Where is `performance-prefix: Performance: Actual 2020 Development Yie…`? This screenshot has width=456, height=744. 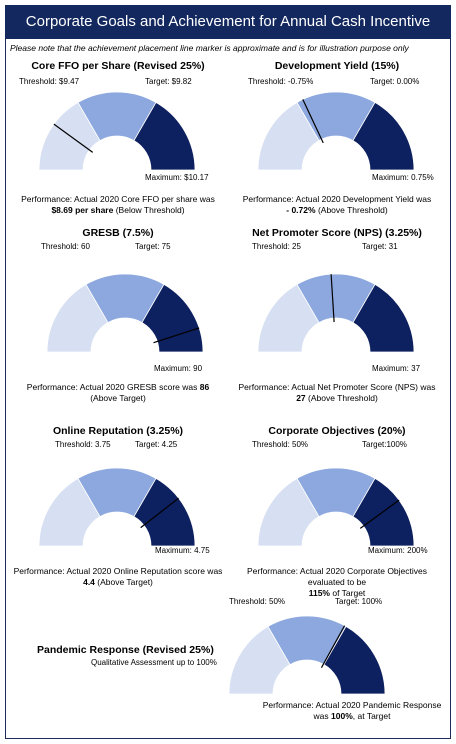 performance-prefix: Performance: Actual 2020 Development Yie… is located at coordinates (337, 199).